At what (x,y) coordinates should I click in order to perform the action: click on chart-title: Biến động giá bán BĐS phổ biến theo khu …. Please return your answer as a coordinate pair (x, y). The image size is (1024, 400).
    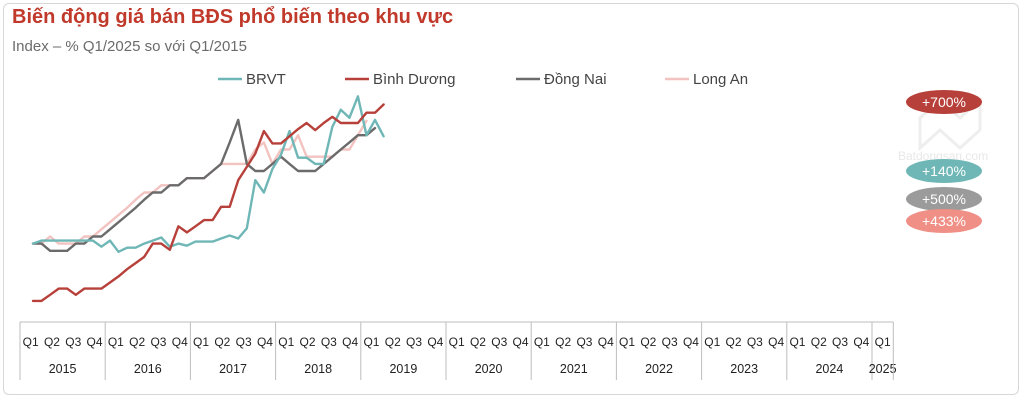
    Looking at the image, I should click on (233, 17).